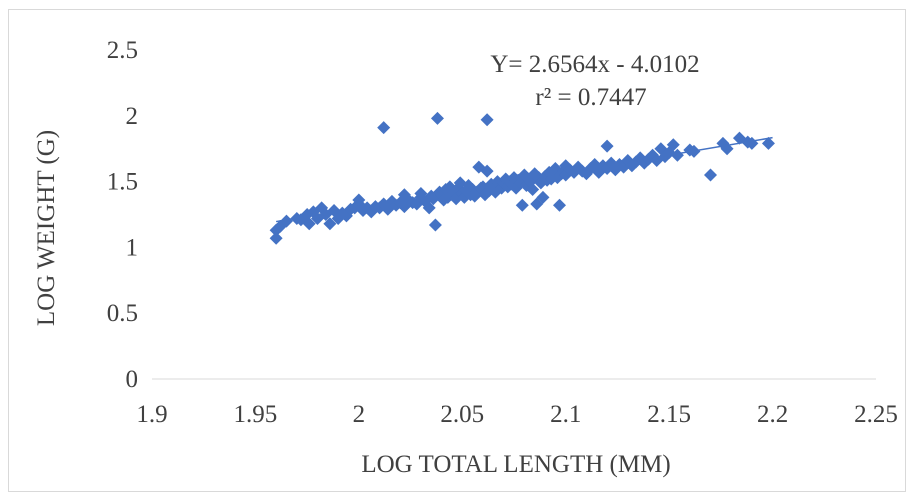 Image resolution: width=915 pixels, height=502 pixels. I want to click on x-tick-label: 2.15, so click(669, 414).